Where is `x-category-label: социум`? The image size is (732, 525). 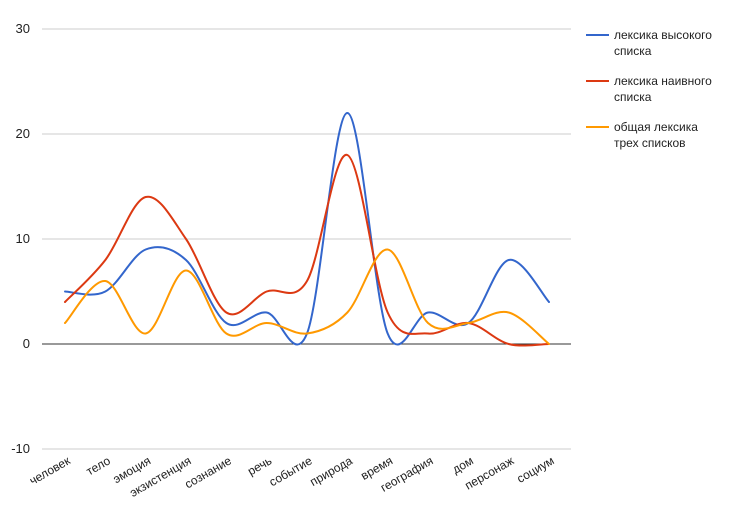 x-category-label: социум is located at coordinates (535, 469).